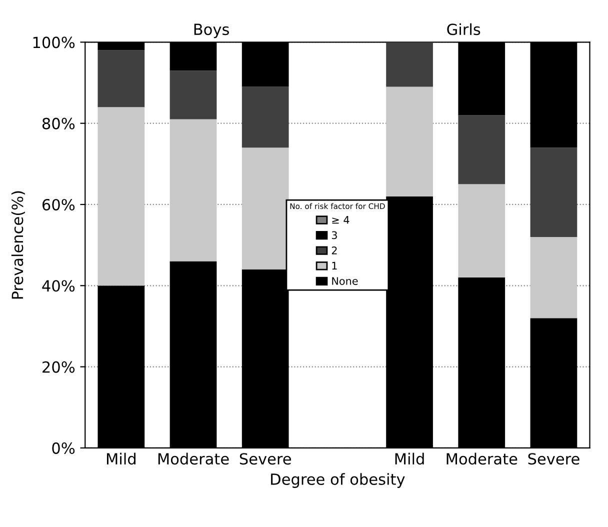 This screenshot has width=608, height=527. Describe the element at coordinates (63, 448) in the screenshot. I see `y-tick-label: 0%` at that location.